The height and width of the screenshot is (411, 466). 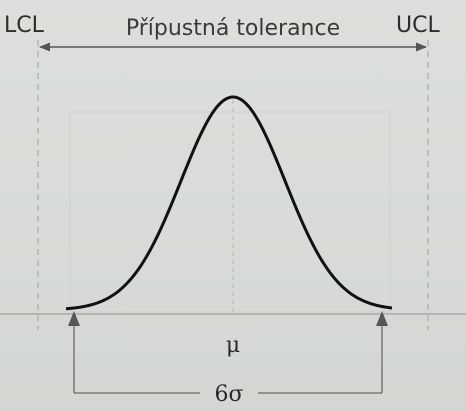 I want to click on spread-right-arrowhead, so click(x=382, y=318).